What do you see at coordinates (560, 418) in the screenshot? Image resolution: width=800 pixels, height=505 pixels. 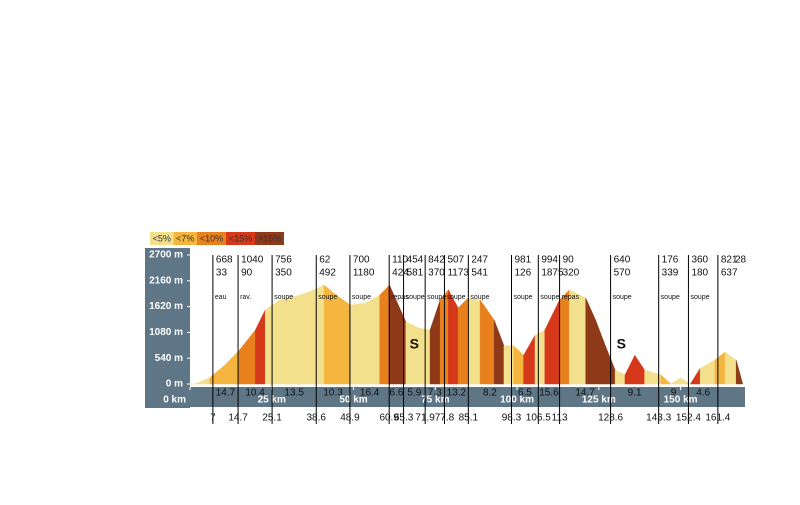 I see `checkpoint-km: 113` at bounding box center [560, 418].